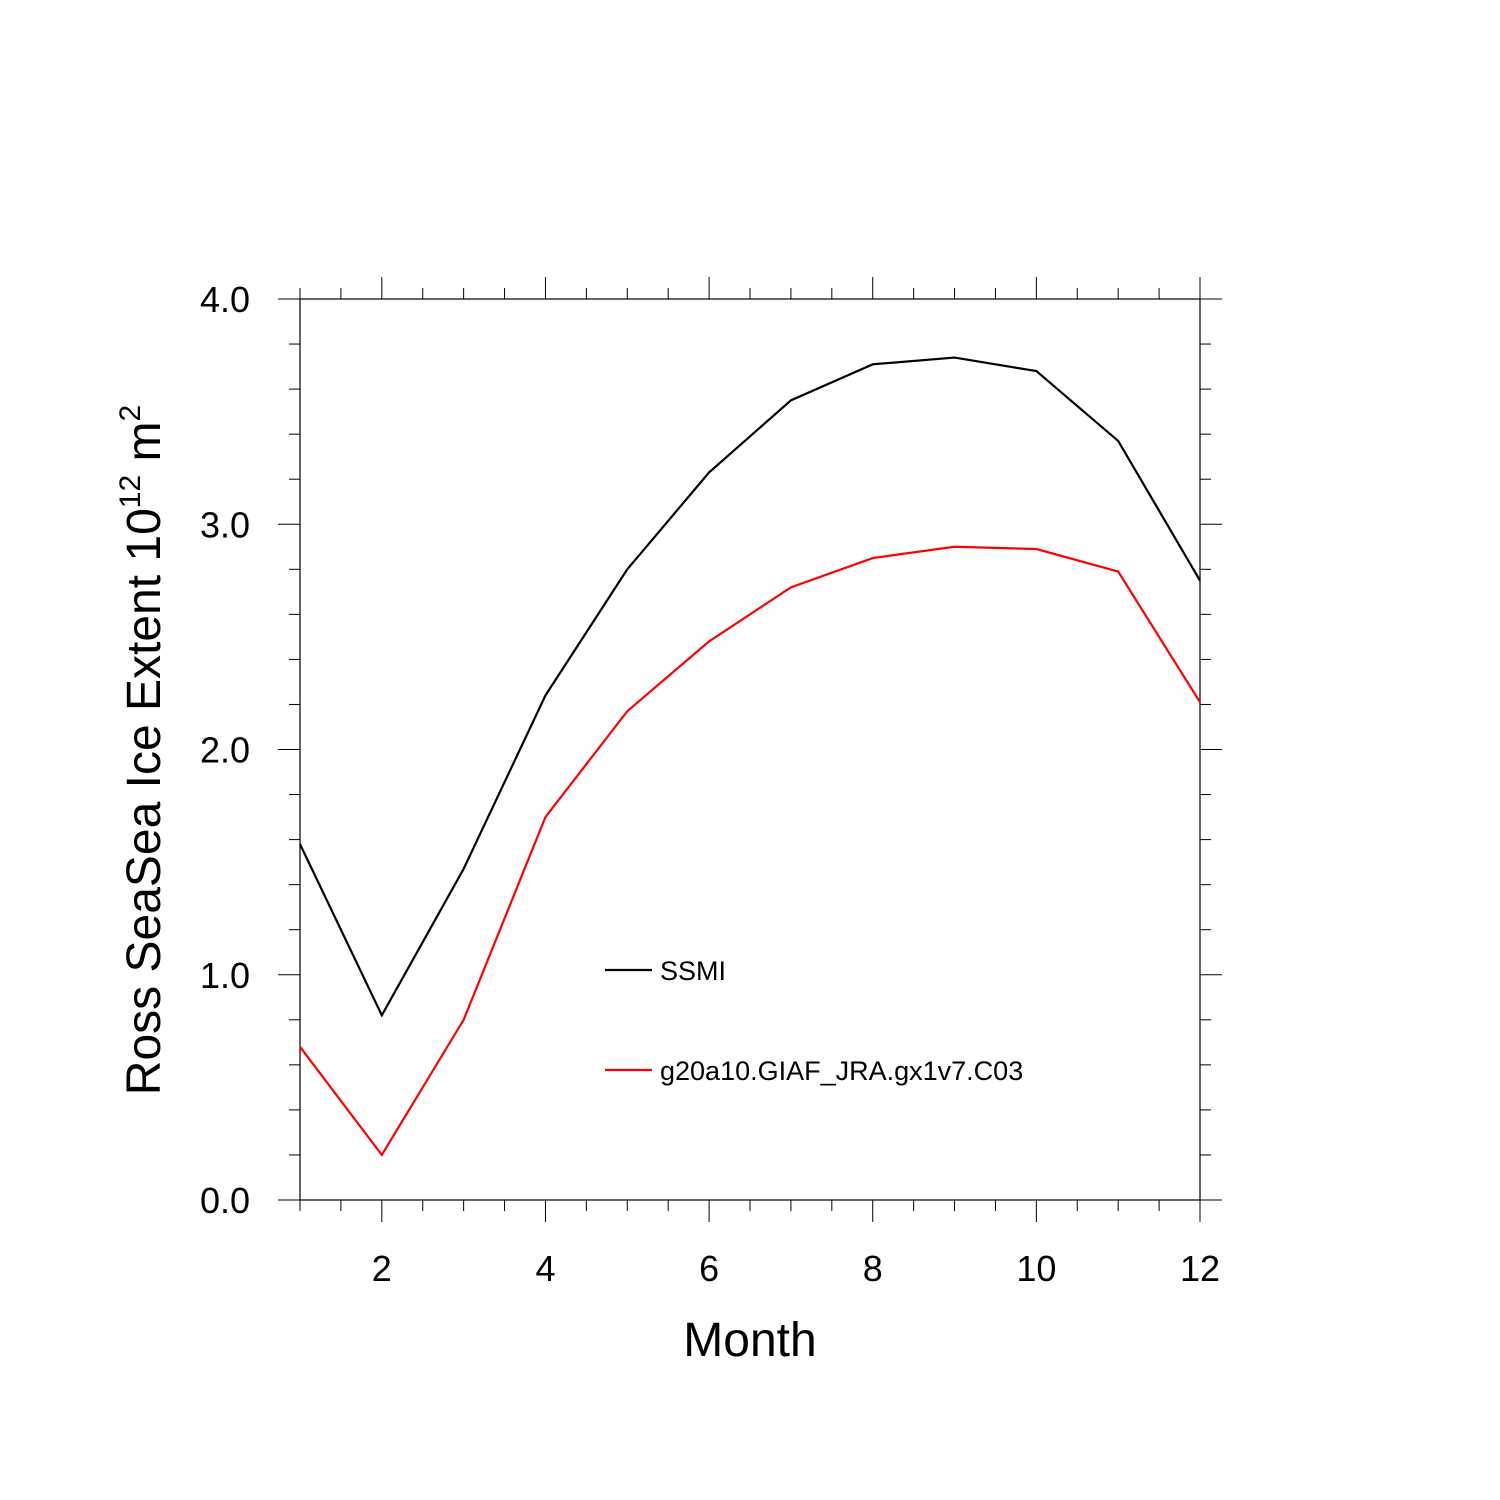 The width and height of the screenshot is (1500, 1500). What do you see at coordinates (382, 1268) in the screenshot?
I see `x-tick-label: 2` at bounding box center [382, 1268].